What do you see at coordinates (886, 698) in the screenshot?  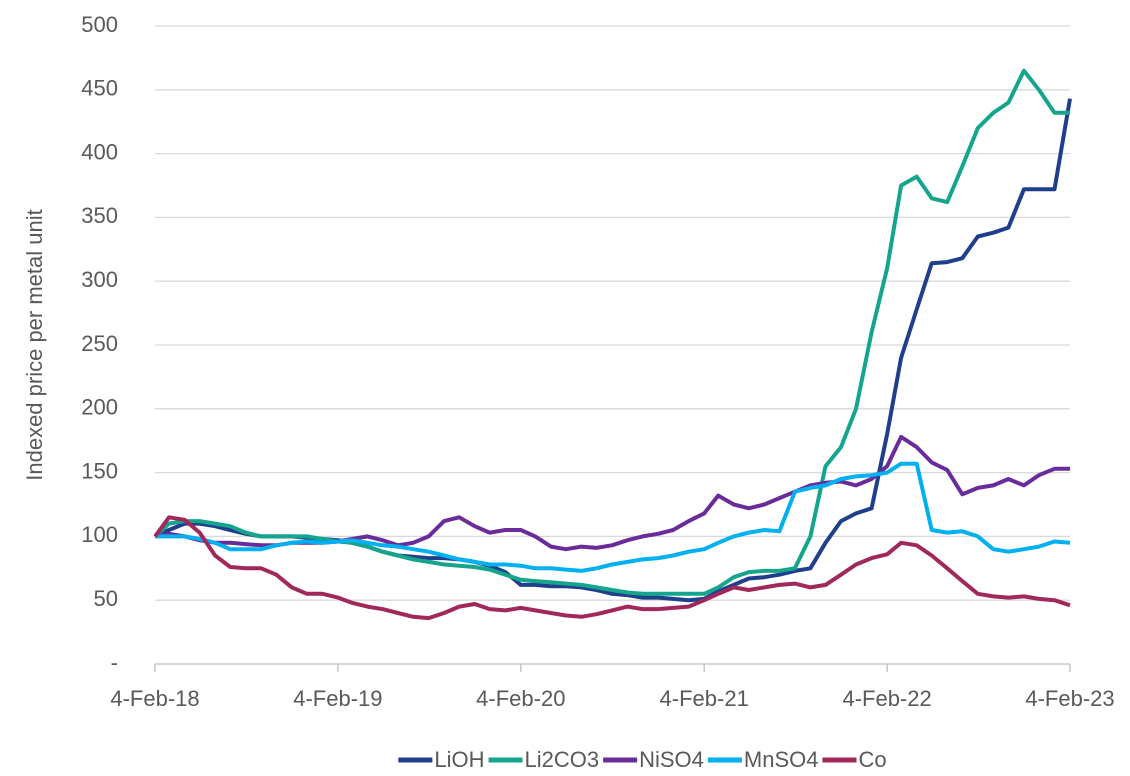 I see `x-tick-label: 4-Feb-22` at bounding box center [886, 698].